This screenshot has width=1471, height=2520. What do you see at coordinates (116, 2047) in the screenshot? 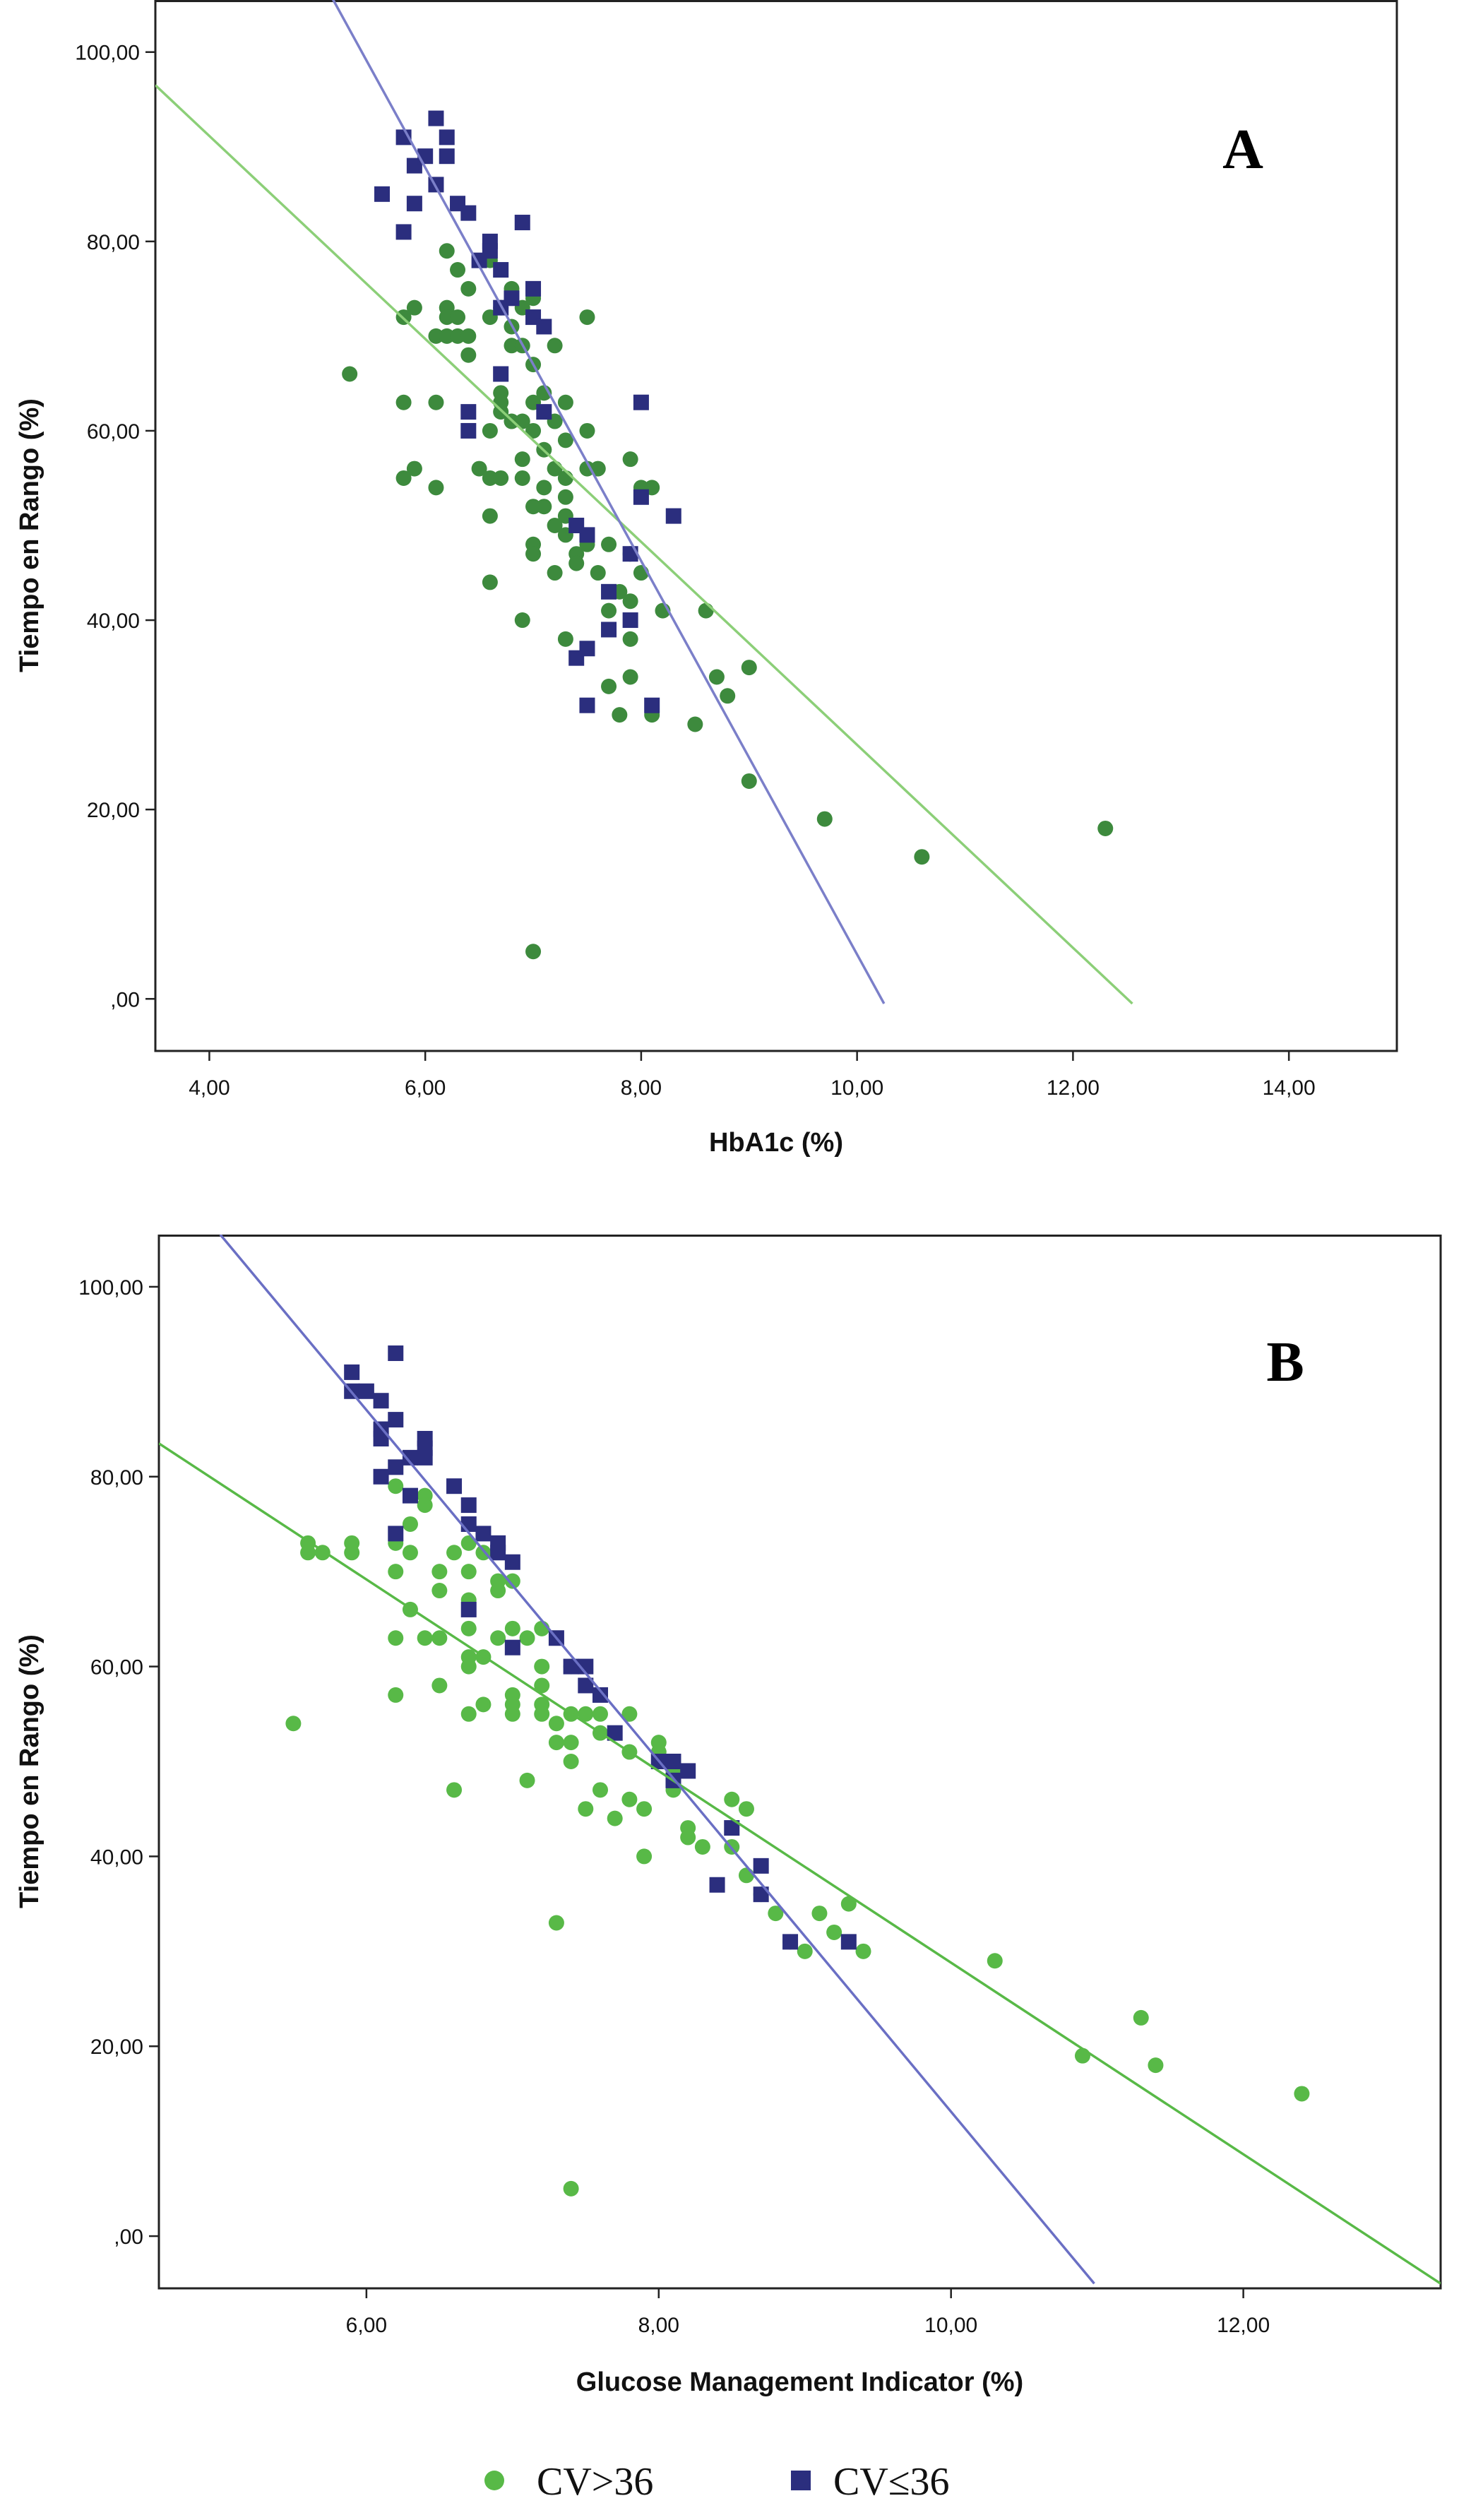
I see `y-tick-label: 20,00` at bounding box center [116, 2047].